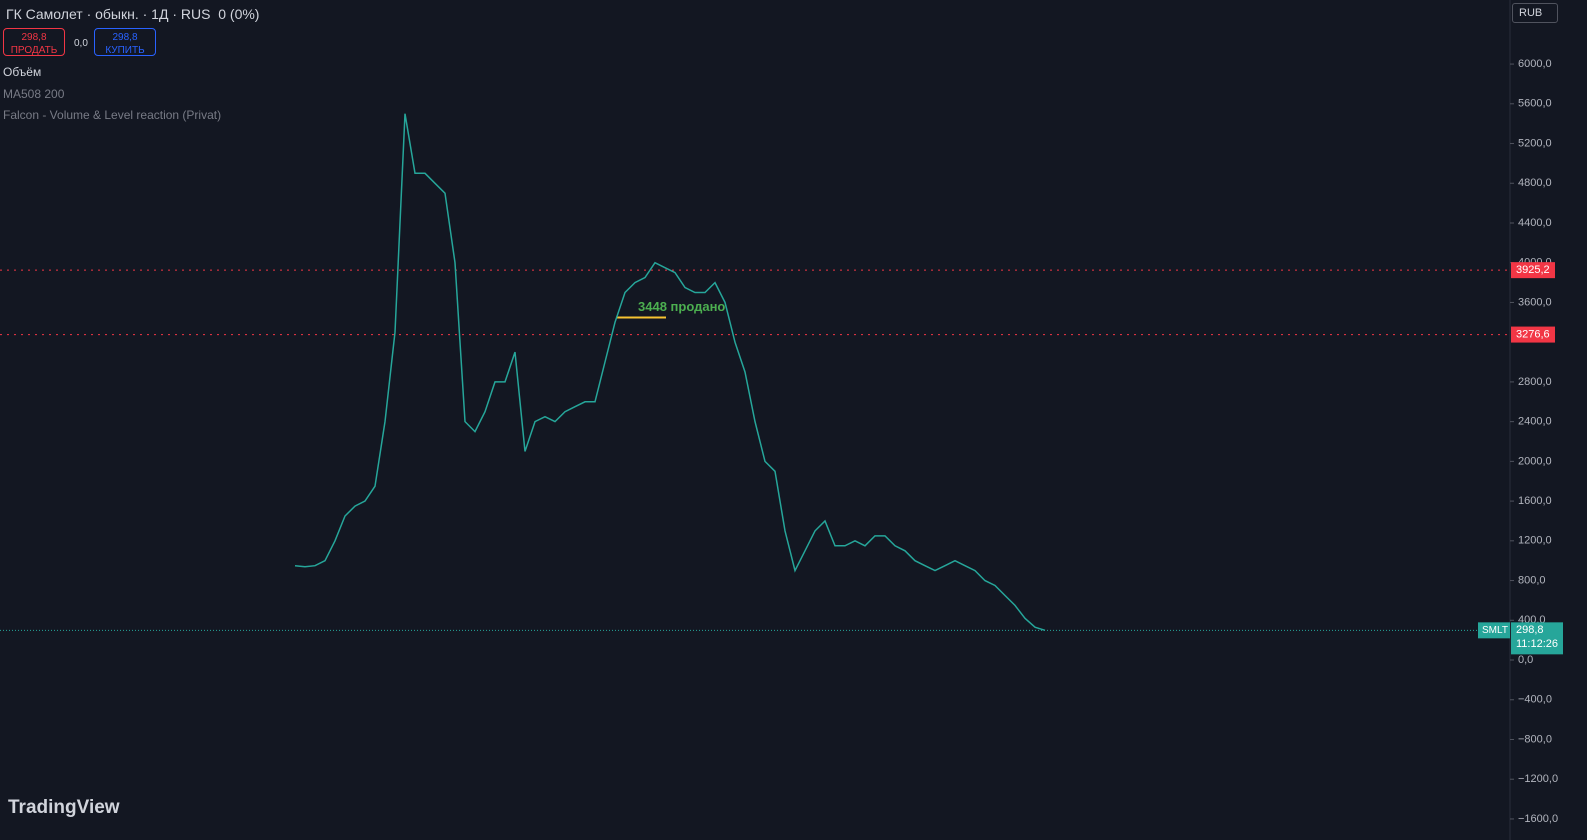 This screenshot has height=840, width=1587. What do you see at coordinates (34, 37) in the screenshot?
I see `sell-price: 298,8` at bounding box center [34, 37].